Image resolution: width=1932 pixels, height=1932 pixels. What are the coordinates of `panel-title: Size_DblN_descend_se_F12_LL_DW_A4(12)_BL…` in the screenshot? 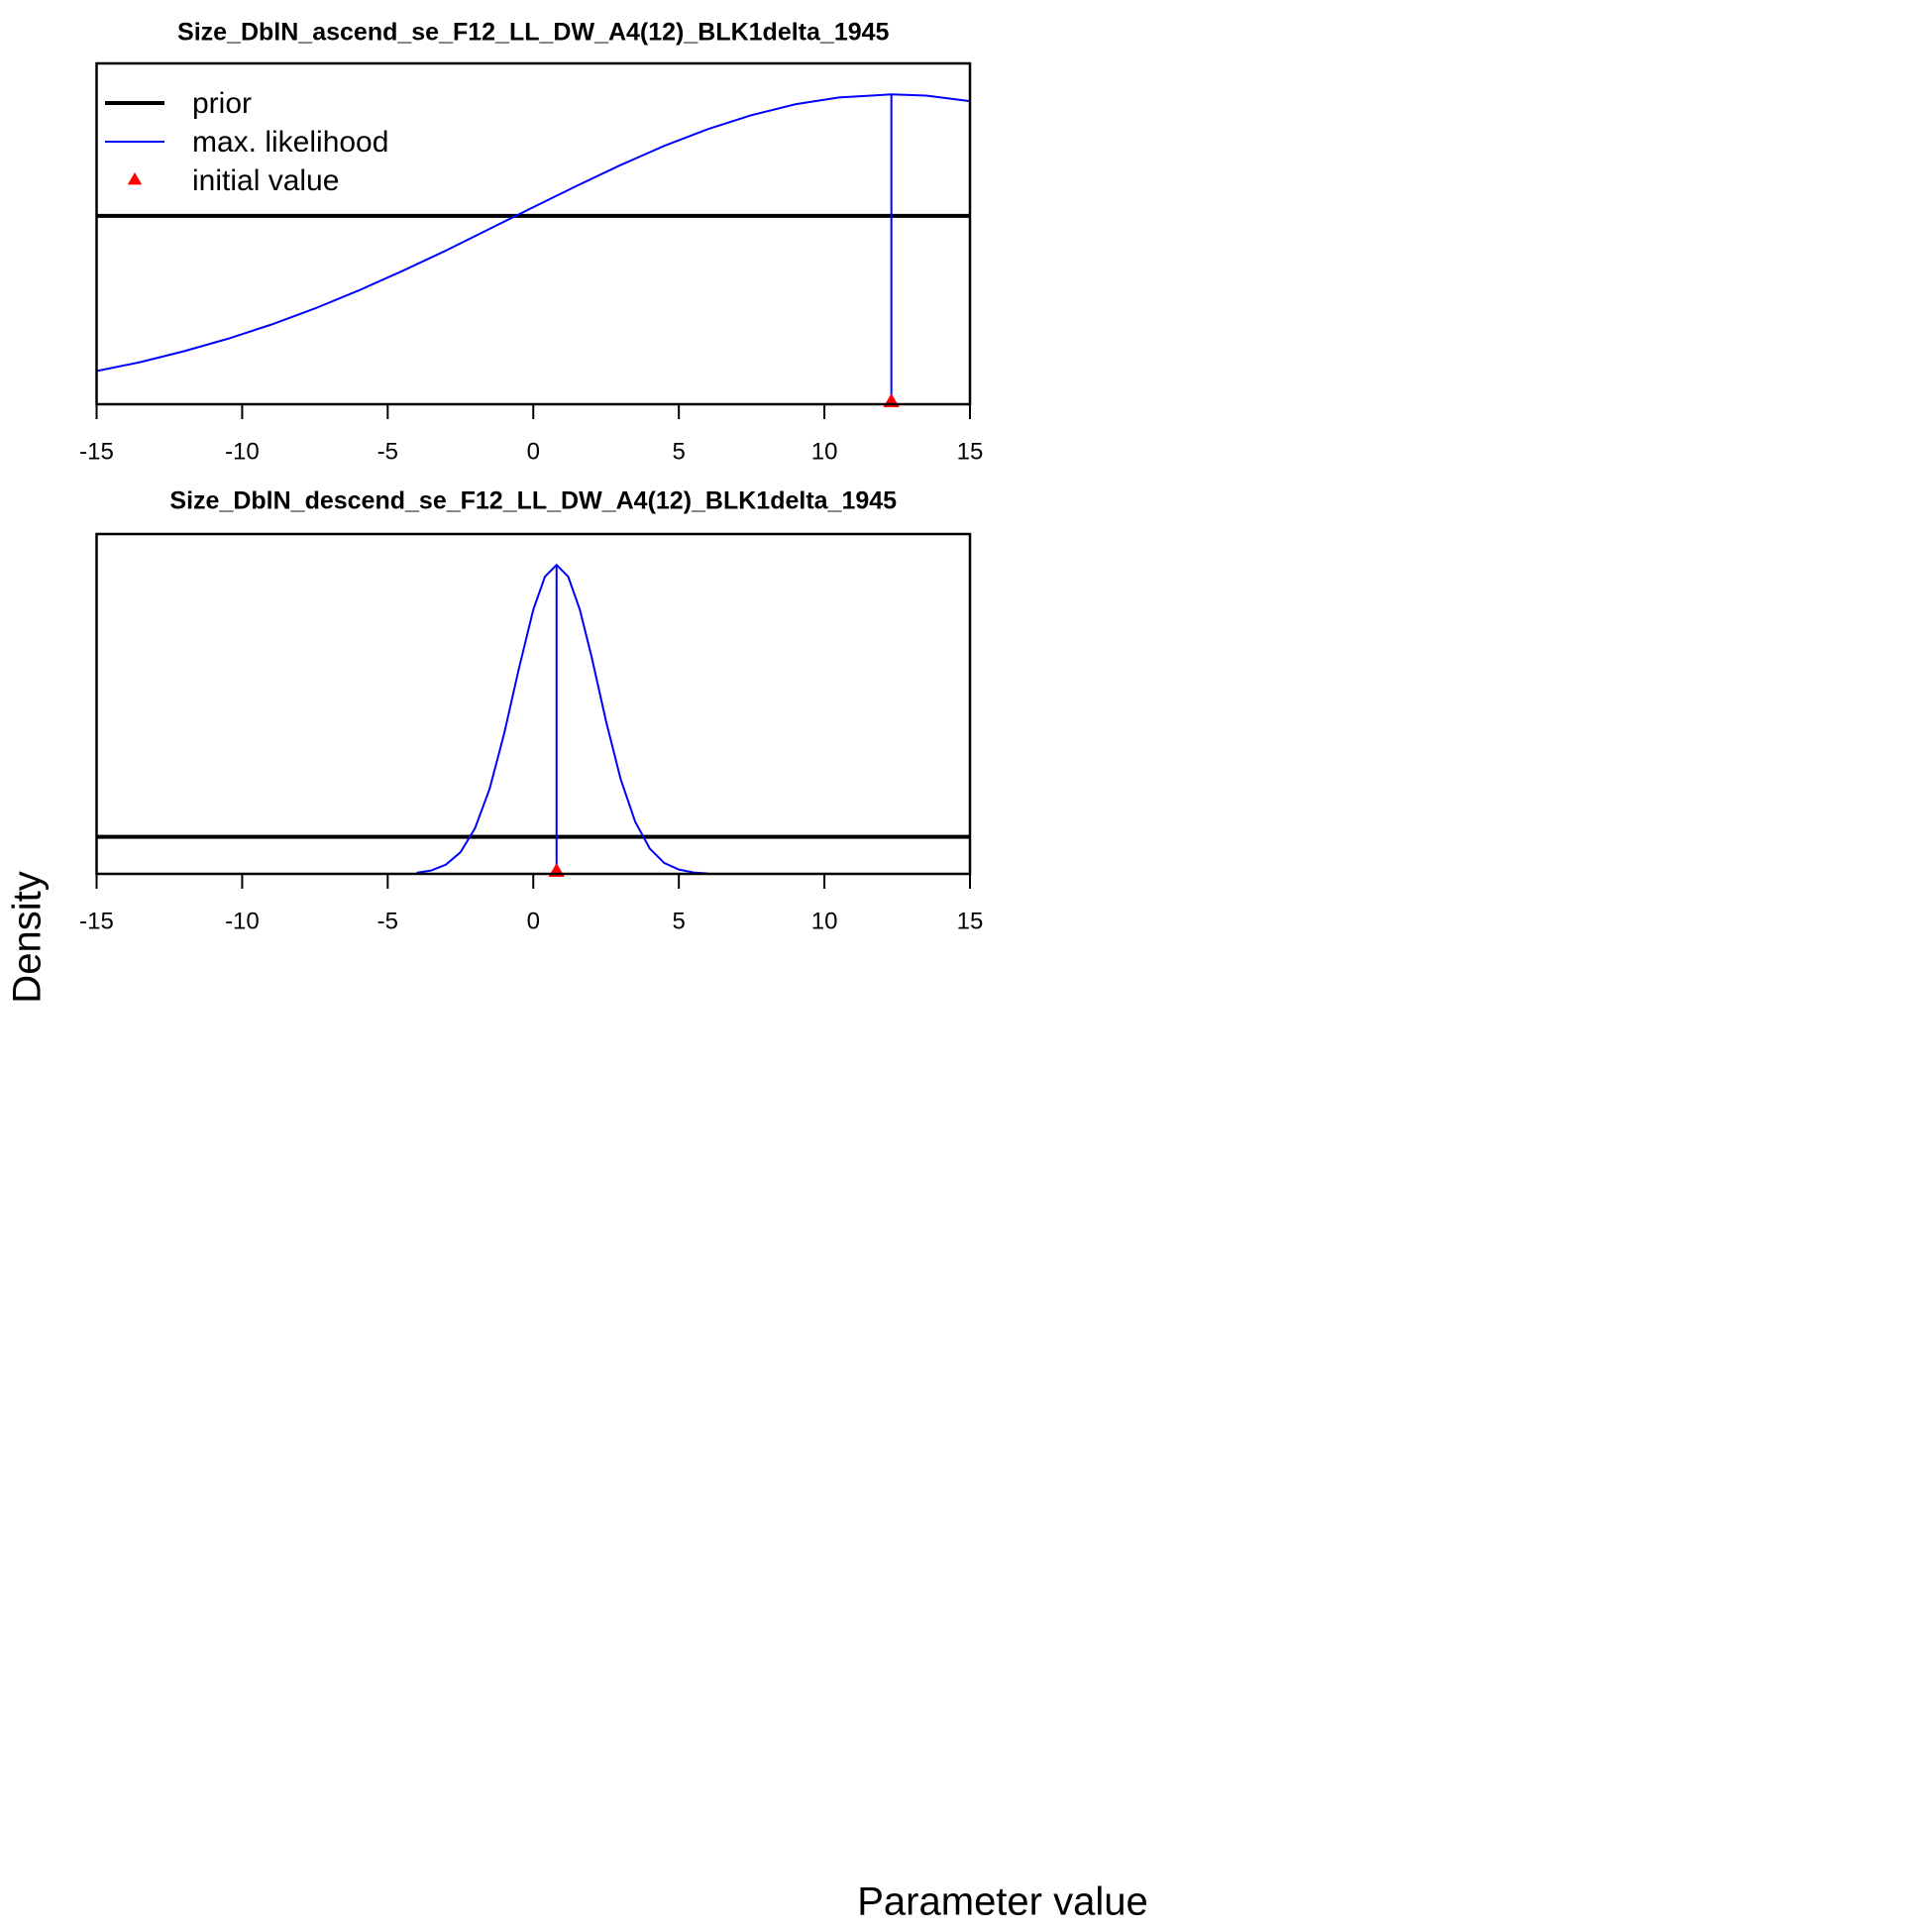 It's located at (533, 501).